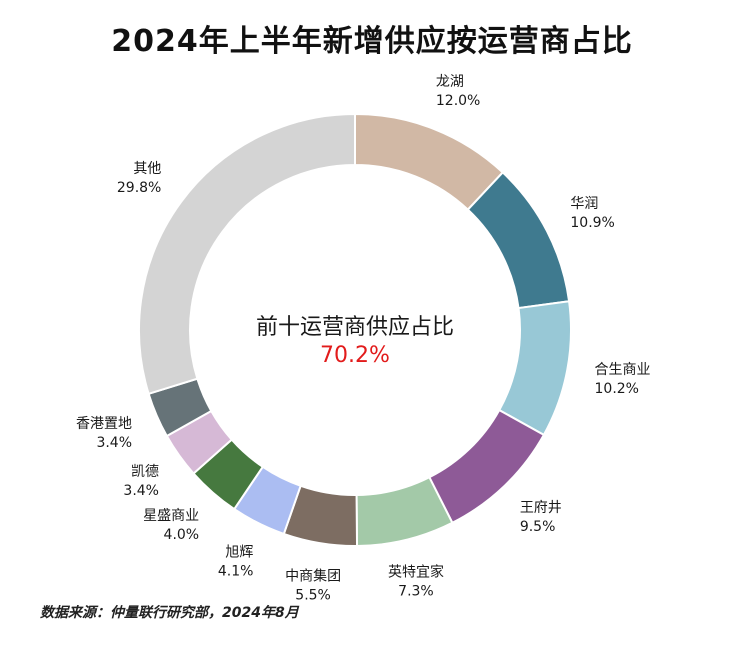  I want to click on center-value: 70.2%, so click(355, 355).